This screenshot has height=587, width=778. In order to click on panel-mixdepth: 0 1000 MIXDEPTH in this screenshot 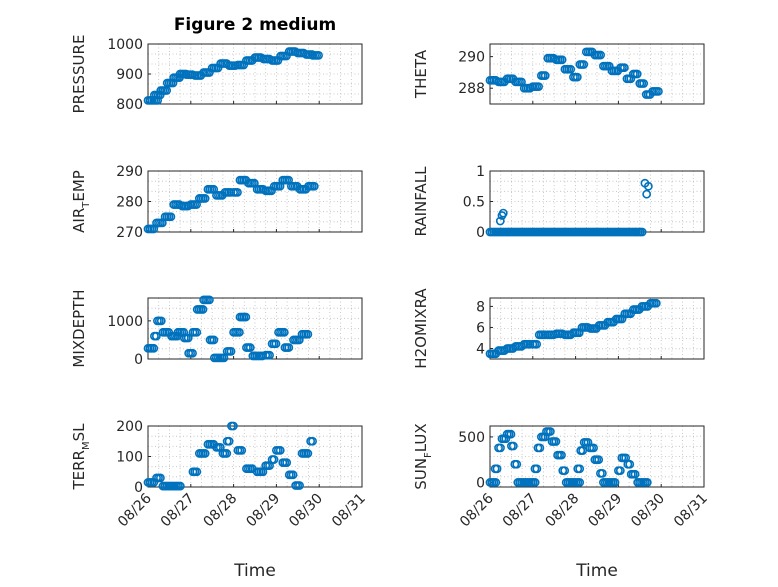, I will do `click(216, 328)`.